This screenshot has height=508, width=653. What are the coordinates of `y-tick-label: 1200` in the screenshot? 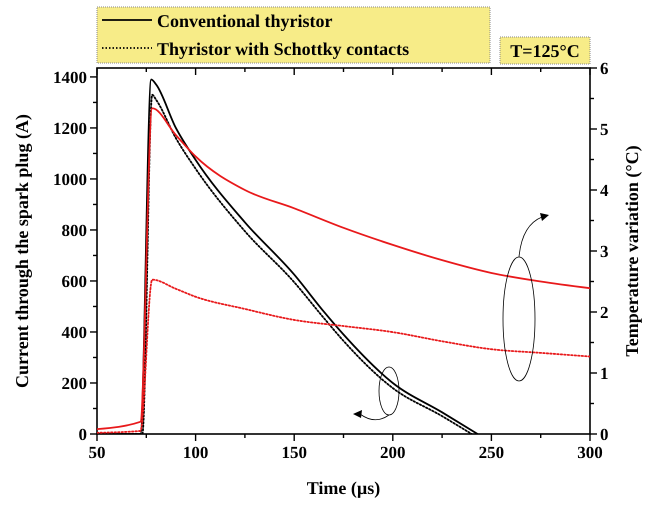 It's located at (70, 128).